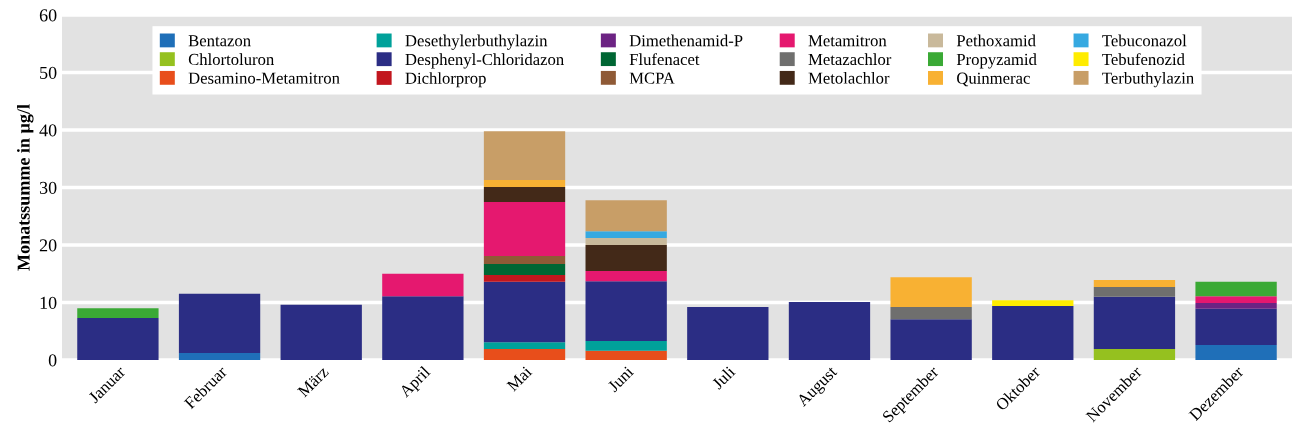 The image size is (1292, 429). I want to click on legend-label: Quinmerac, so click(993, 79).